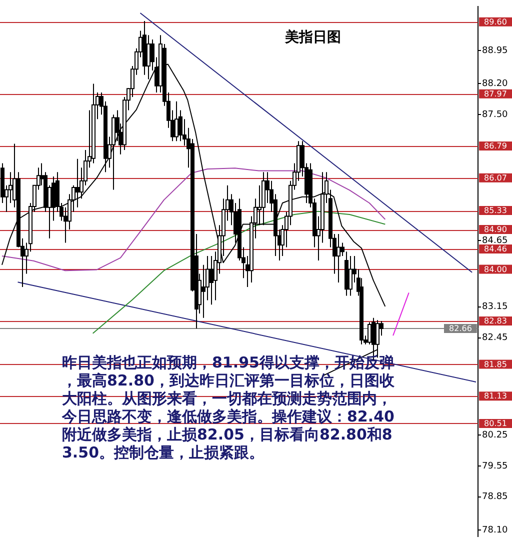  What do you see at coordinates (495, 93) in the screenshot?
I see `ref-line-label: 87.97` at bounding box center [495, 93].